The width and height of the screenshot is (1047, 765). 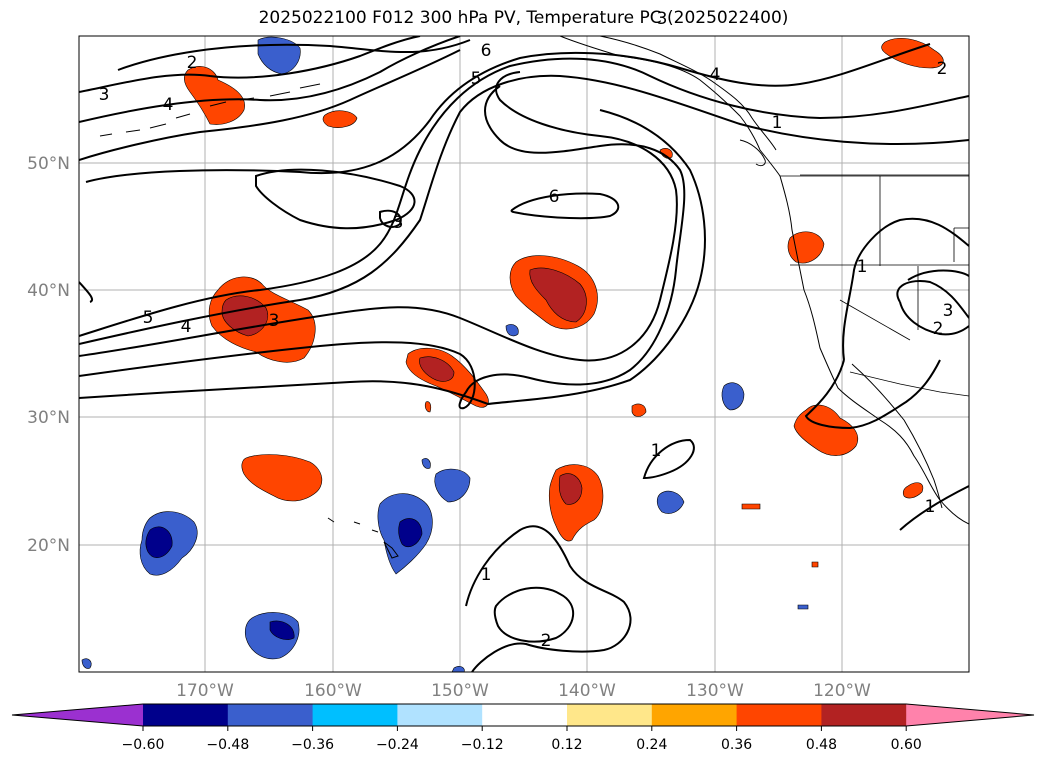 What do you see at coordinates (48, 164) in the screenshot?
I see `lat-label: 50°N` at bounding box center [48, 164].